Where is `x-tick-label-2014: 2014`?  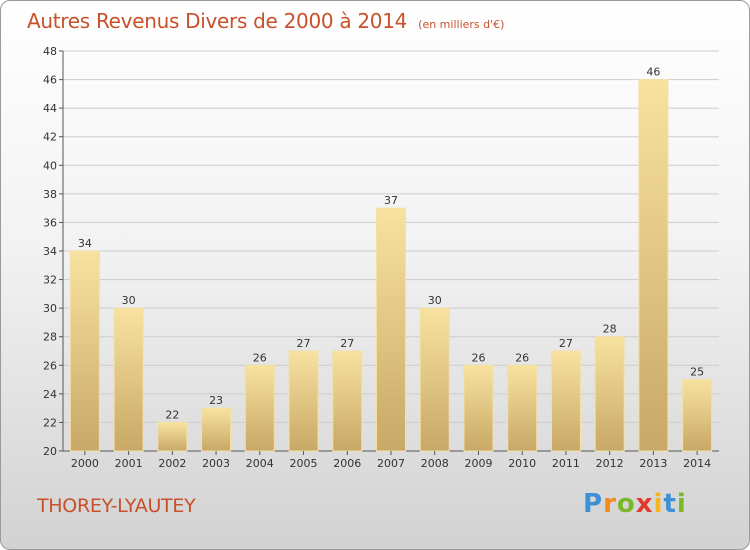
x-tick-label-2014: 2014 is located at coordinates (697, 463).